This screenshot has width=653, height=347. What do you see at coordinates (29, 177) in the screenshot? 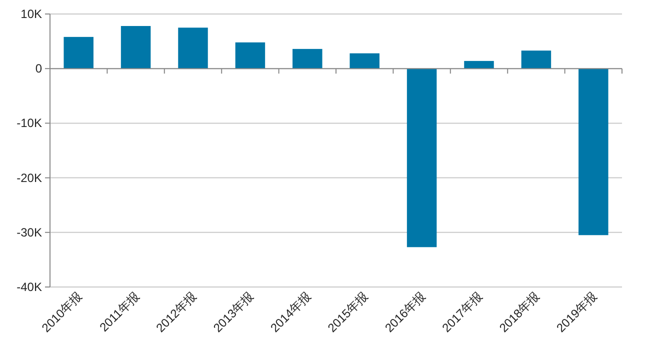
I see `y-tick-label: -20K` at bounding box center [29, 177].